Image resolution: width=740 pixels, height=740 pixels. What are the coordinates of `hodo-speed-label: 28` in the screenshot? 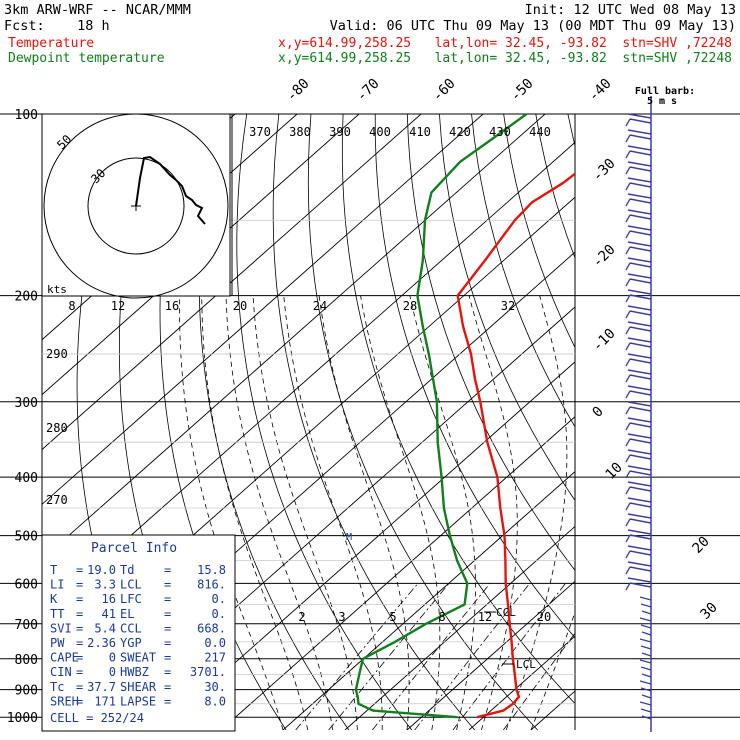 It's located at (410, 306).